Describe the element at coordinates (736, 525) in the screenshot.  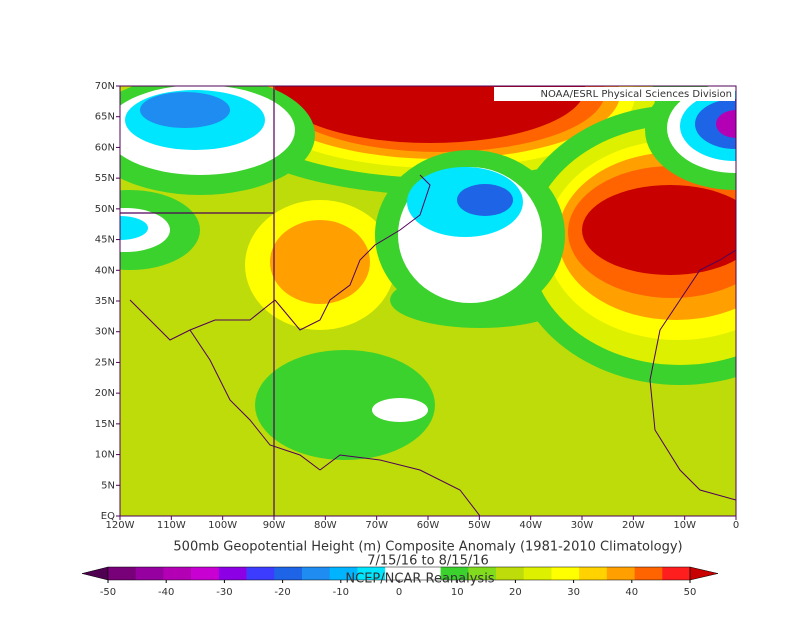
I see `x-tick-label: 0` at that location.